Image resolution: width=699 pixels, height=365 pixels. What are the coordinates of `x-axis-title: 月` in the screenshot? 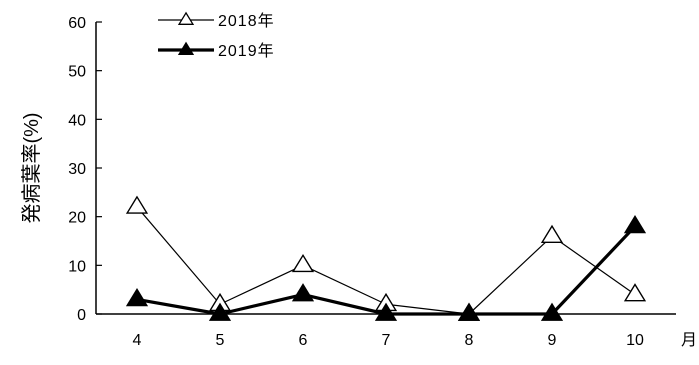 It's located at (689, 340).